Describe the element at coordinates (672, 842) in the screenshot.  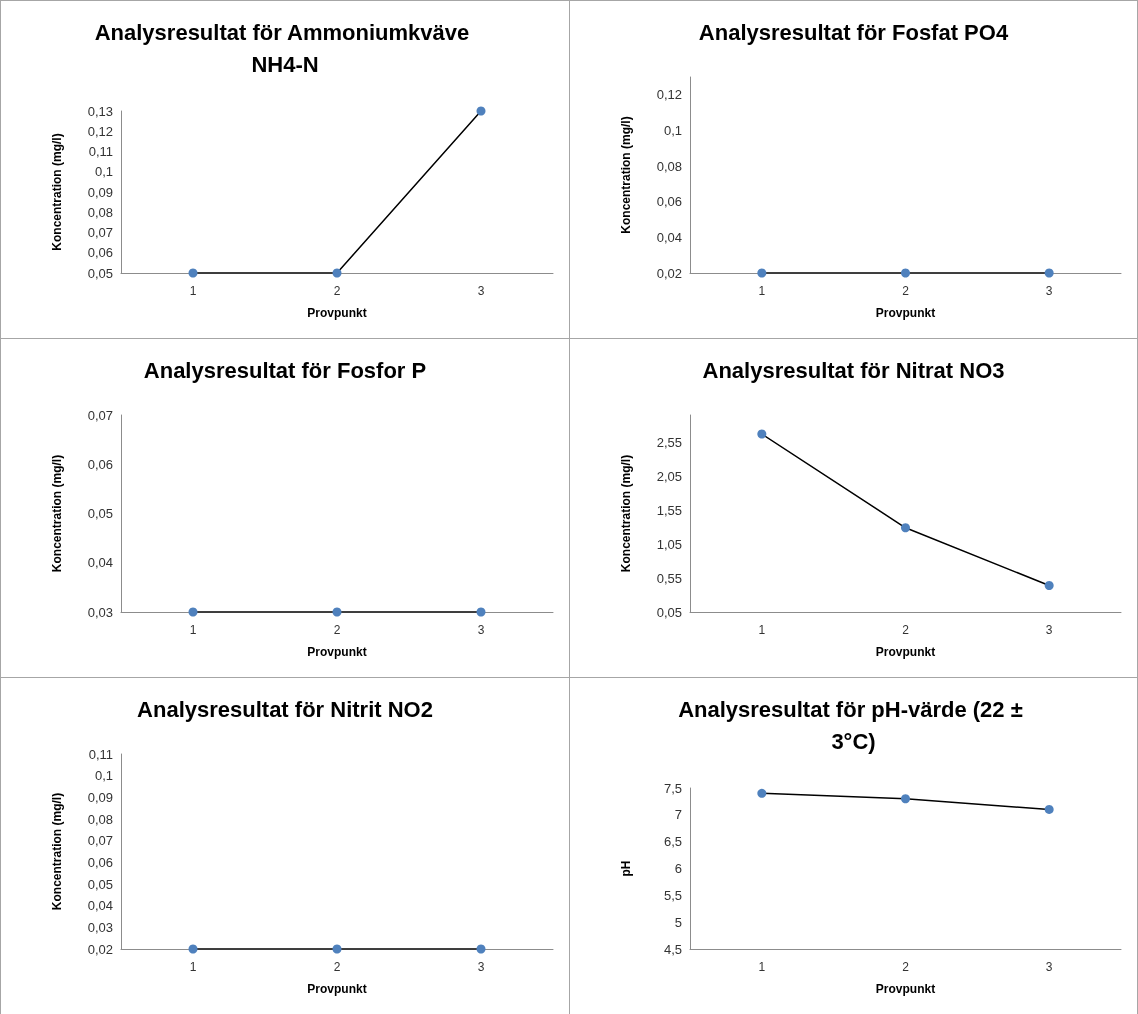
I see `y-tick-label: 6,5` at that location.